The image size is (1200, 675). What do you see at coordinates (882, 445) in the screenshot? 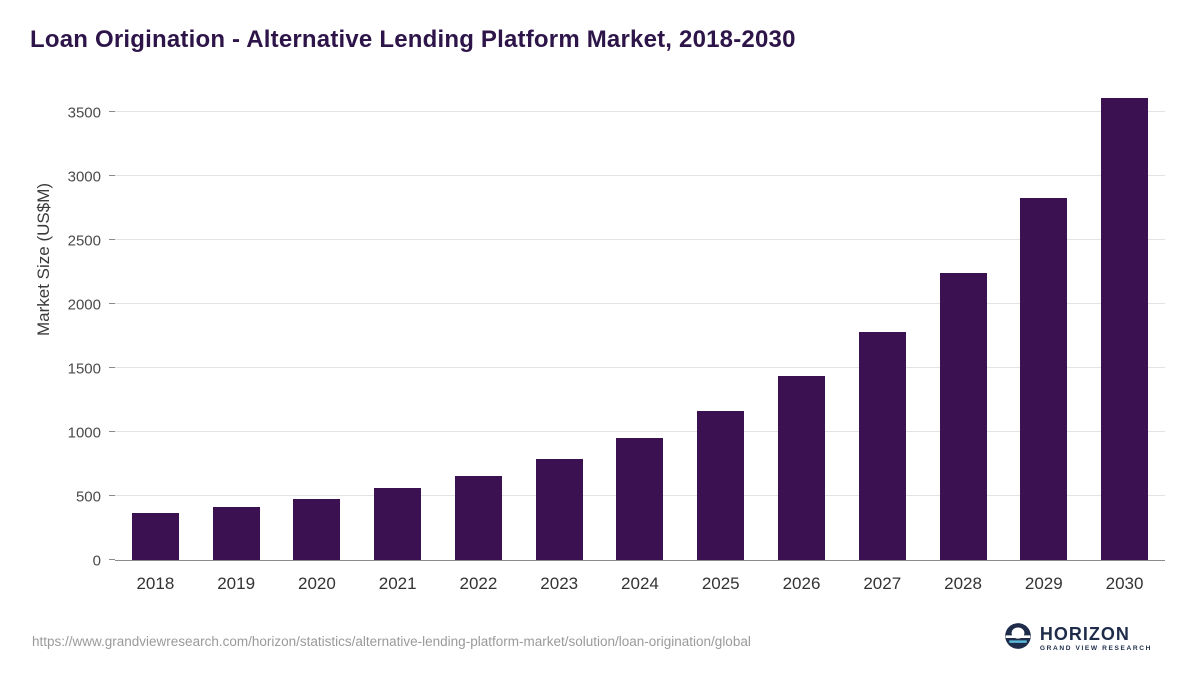
I see `bar-2027` at bounding box center [882, 445].